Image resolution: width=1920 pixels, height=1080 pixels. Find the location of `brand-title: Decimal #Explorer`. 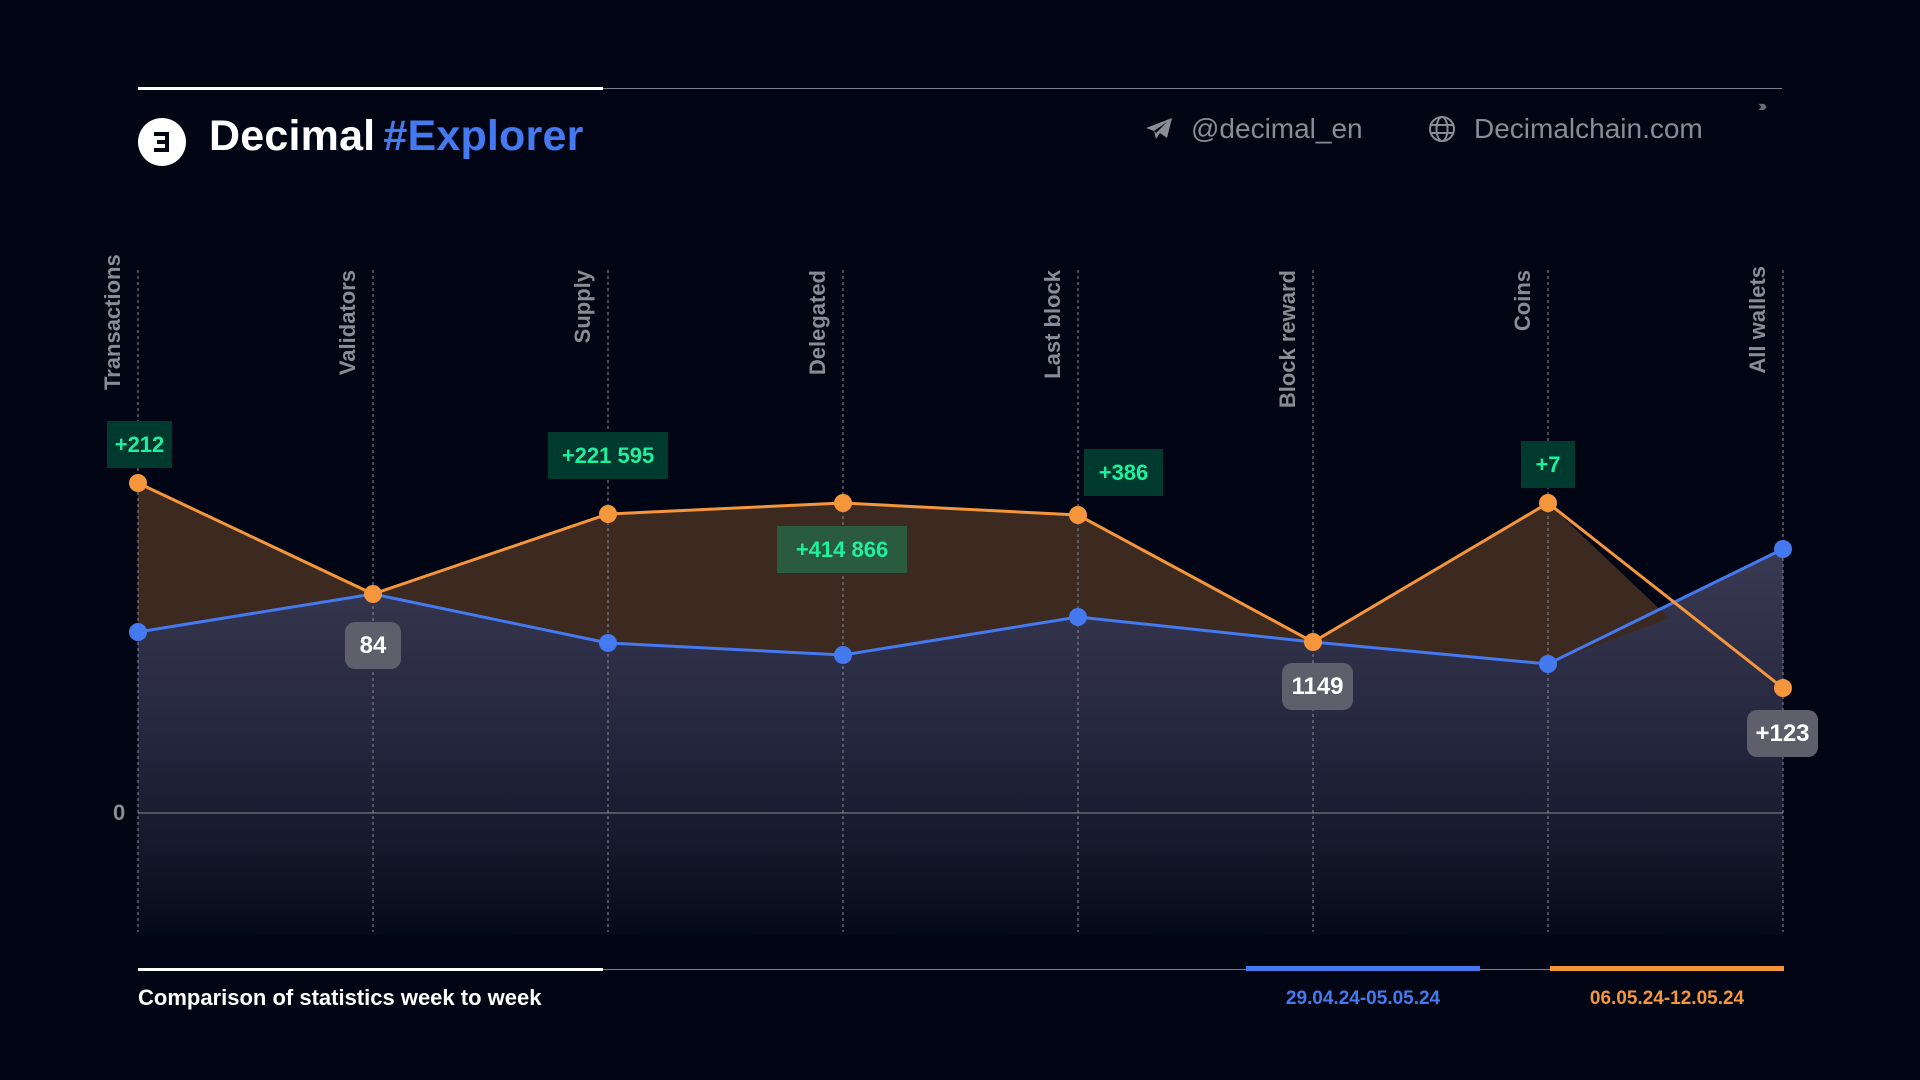

brand-title: Decimal #Explorer is located at coordinates (396, 136).